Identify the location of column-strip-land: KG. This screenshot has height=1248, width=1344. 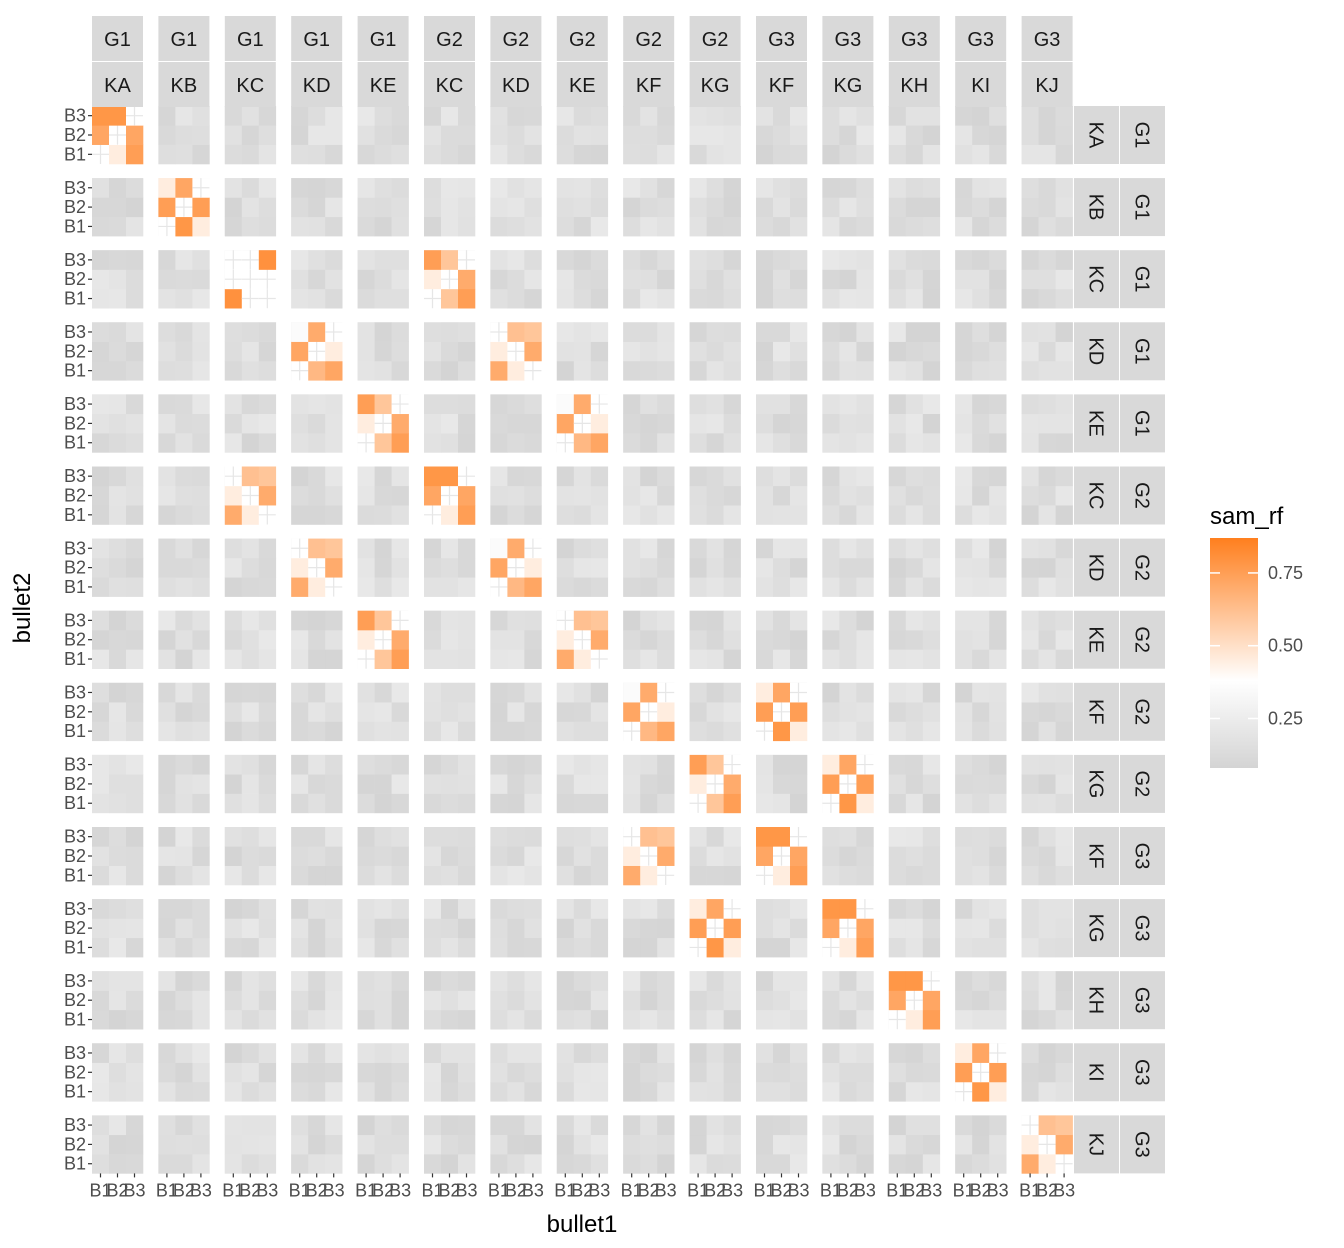
(715, 86).